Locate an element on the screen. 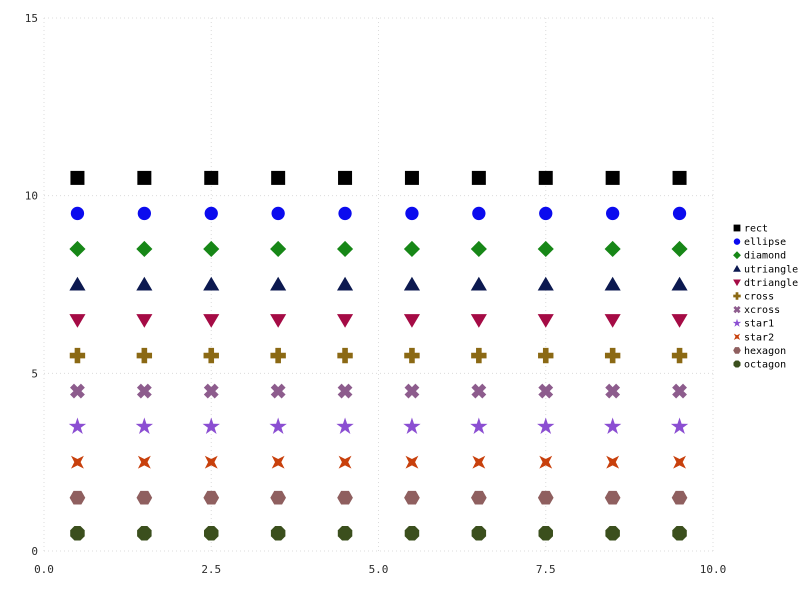 The width and height of the screenshot is (800, 600). legend-item-ellipse: ellipse is located at coordinates (759, 242).